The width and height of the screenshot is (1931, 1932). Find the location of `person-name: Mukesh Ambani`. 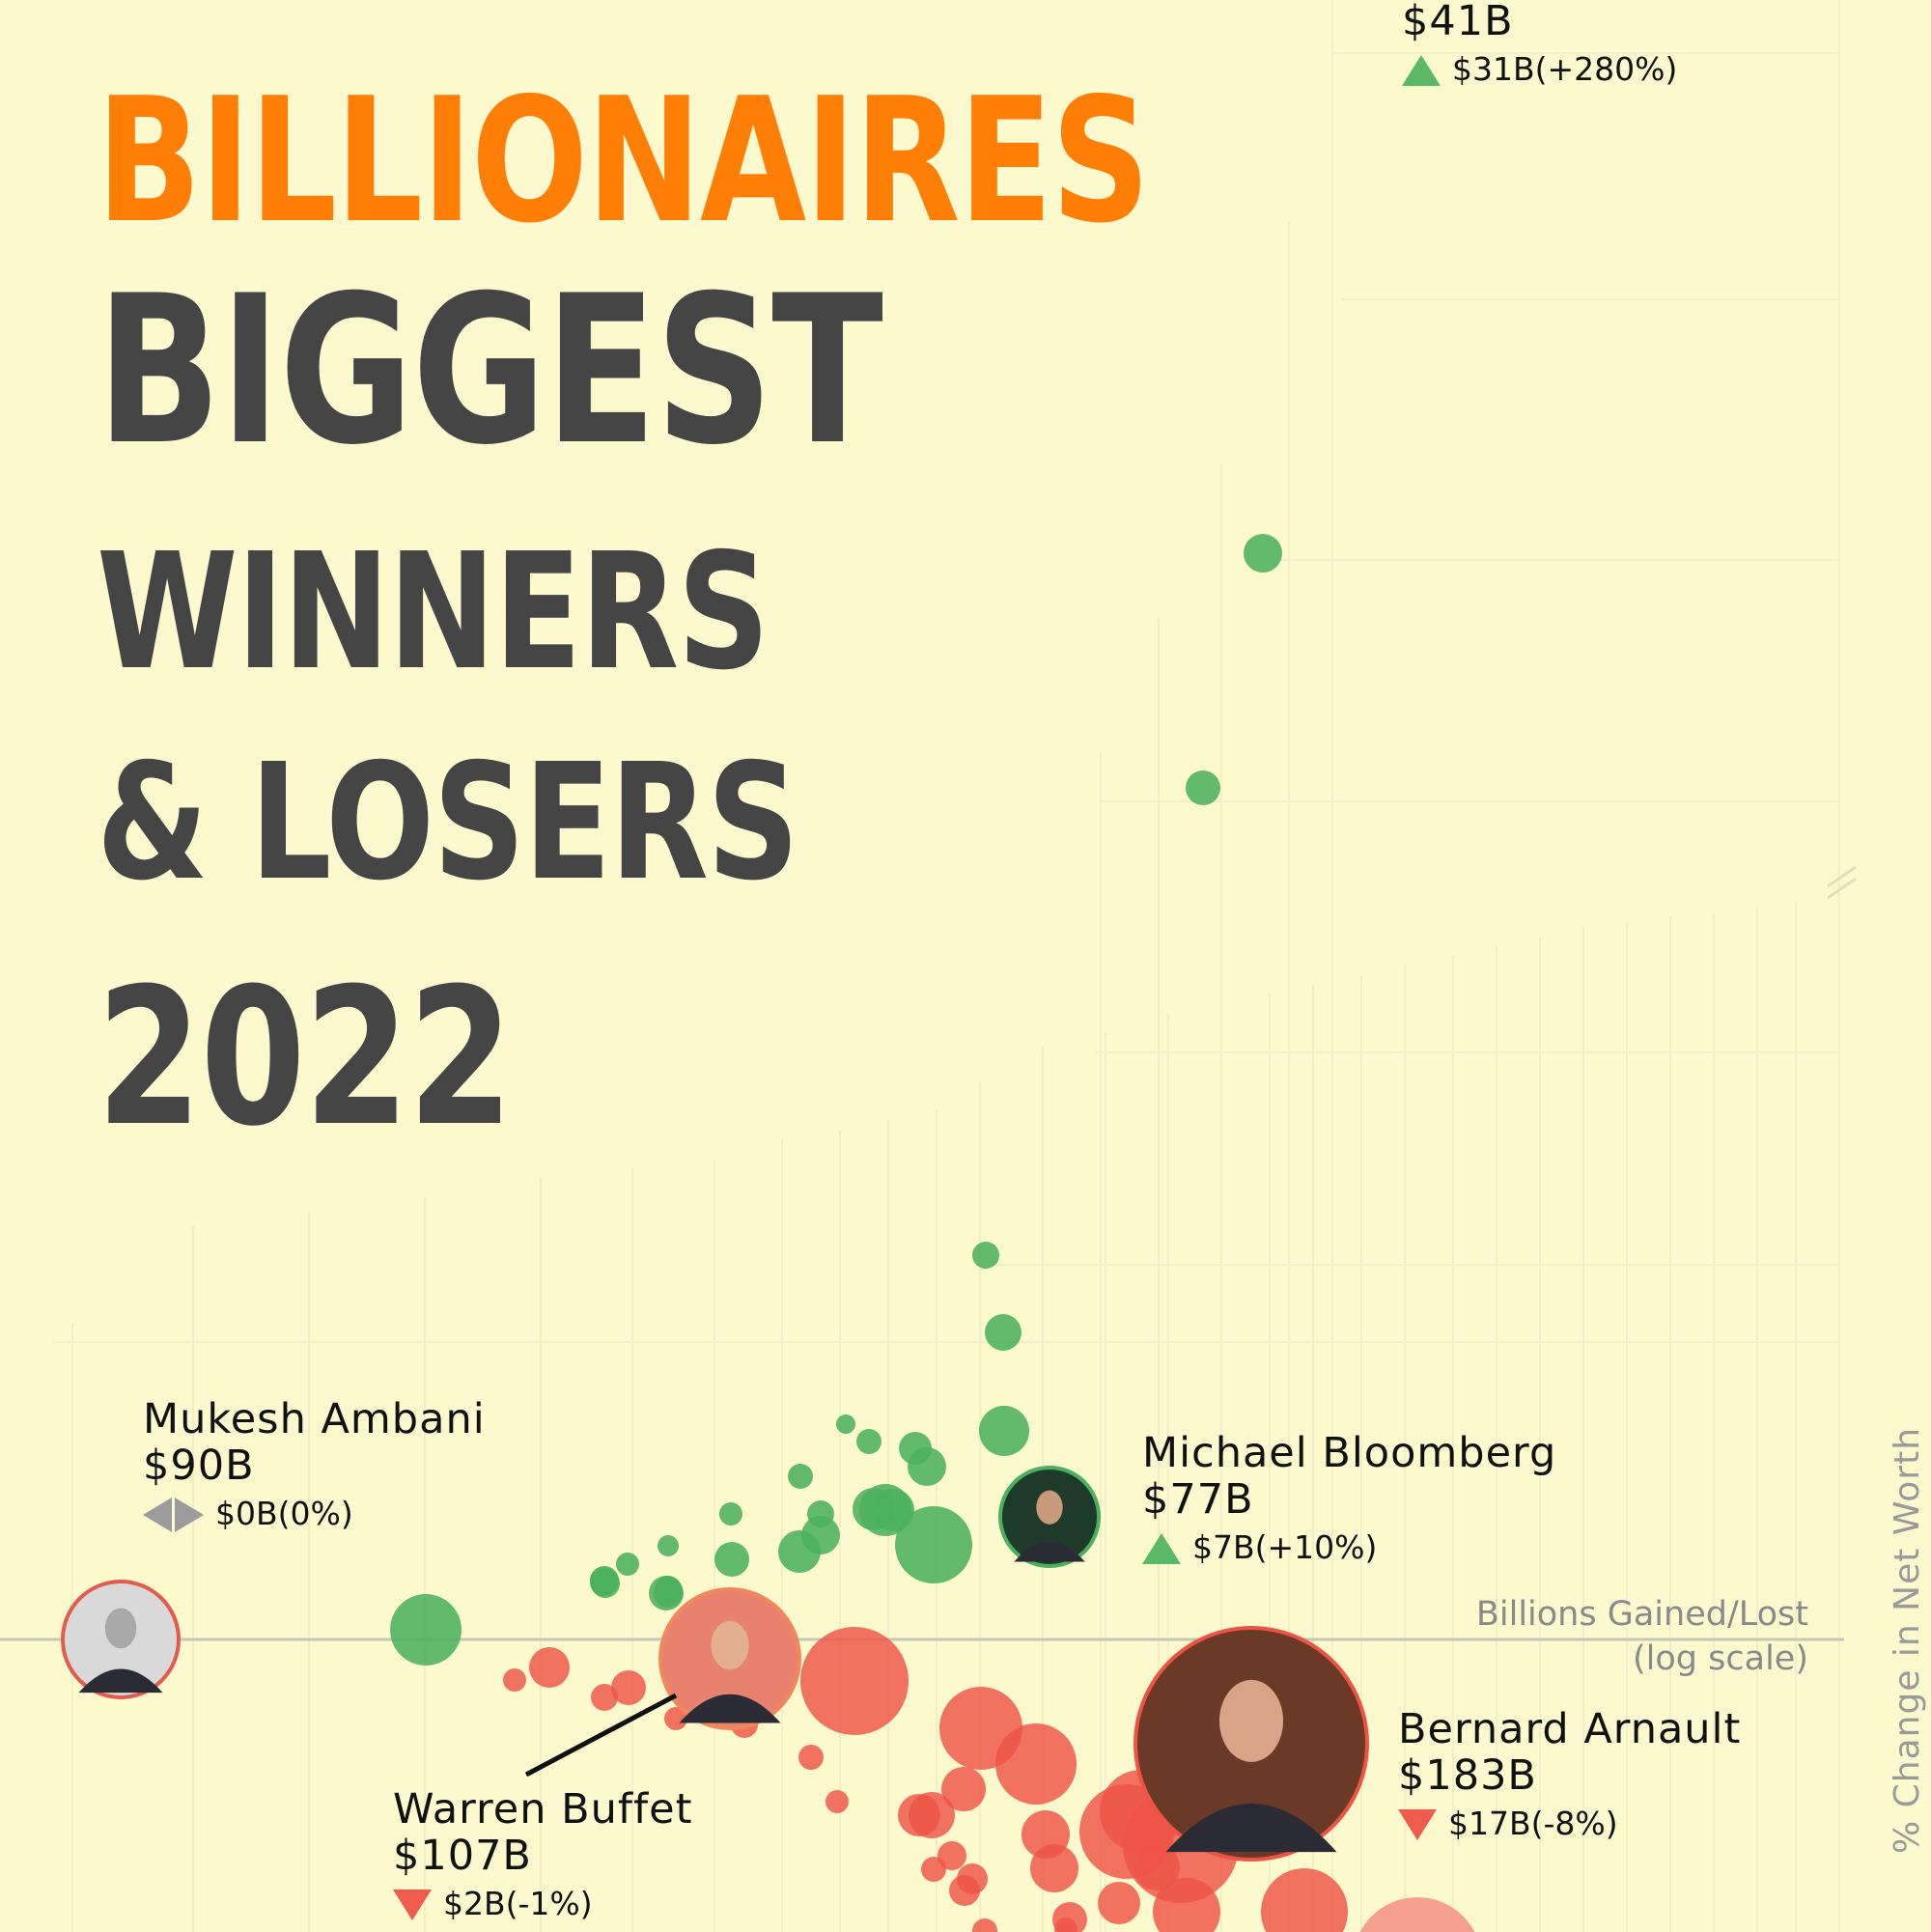

person-name: Mukesh Ambani is located at coordinates (314, 1419).